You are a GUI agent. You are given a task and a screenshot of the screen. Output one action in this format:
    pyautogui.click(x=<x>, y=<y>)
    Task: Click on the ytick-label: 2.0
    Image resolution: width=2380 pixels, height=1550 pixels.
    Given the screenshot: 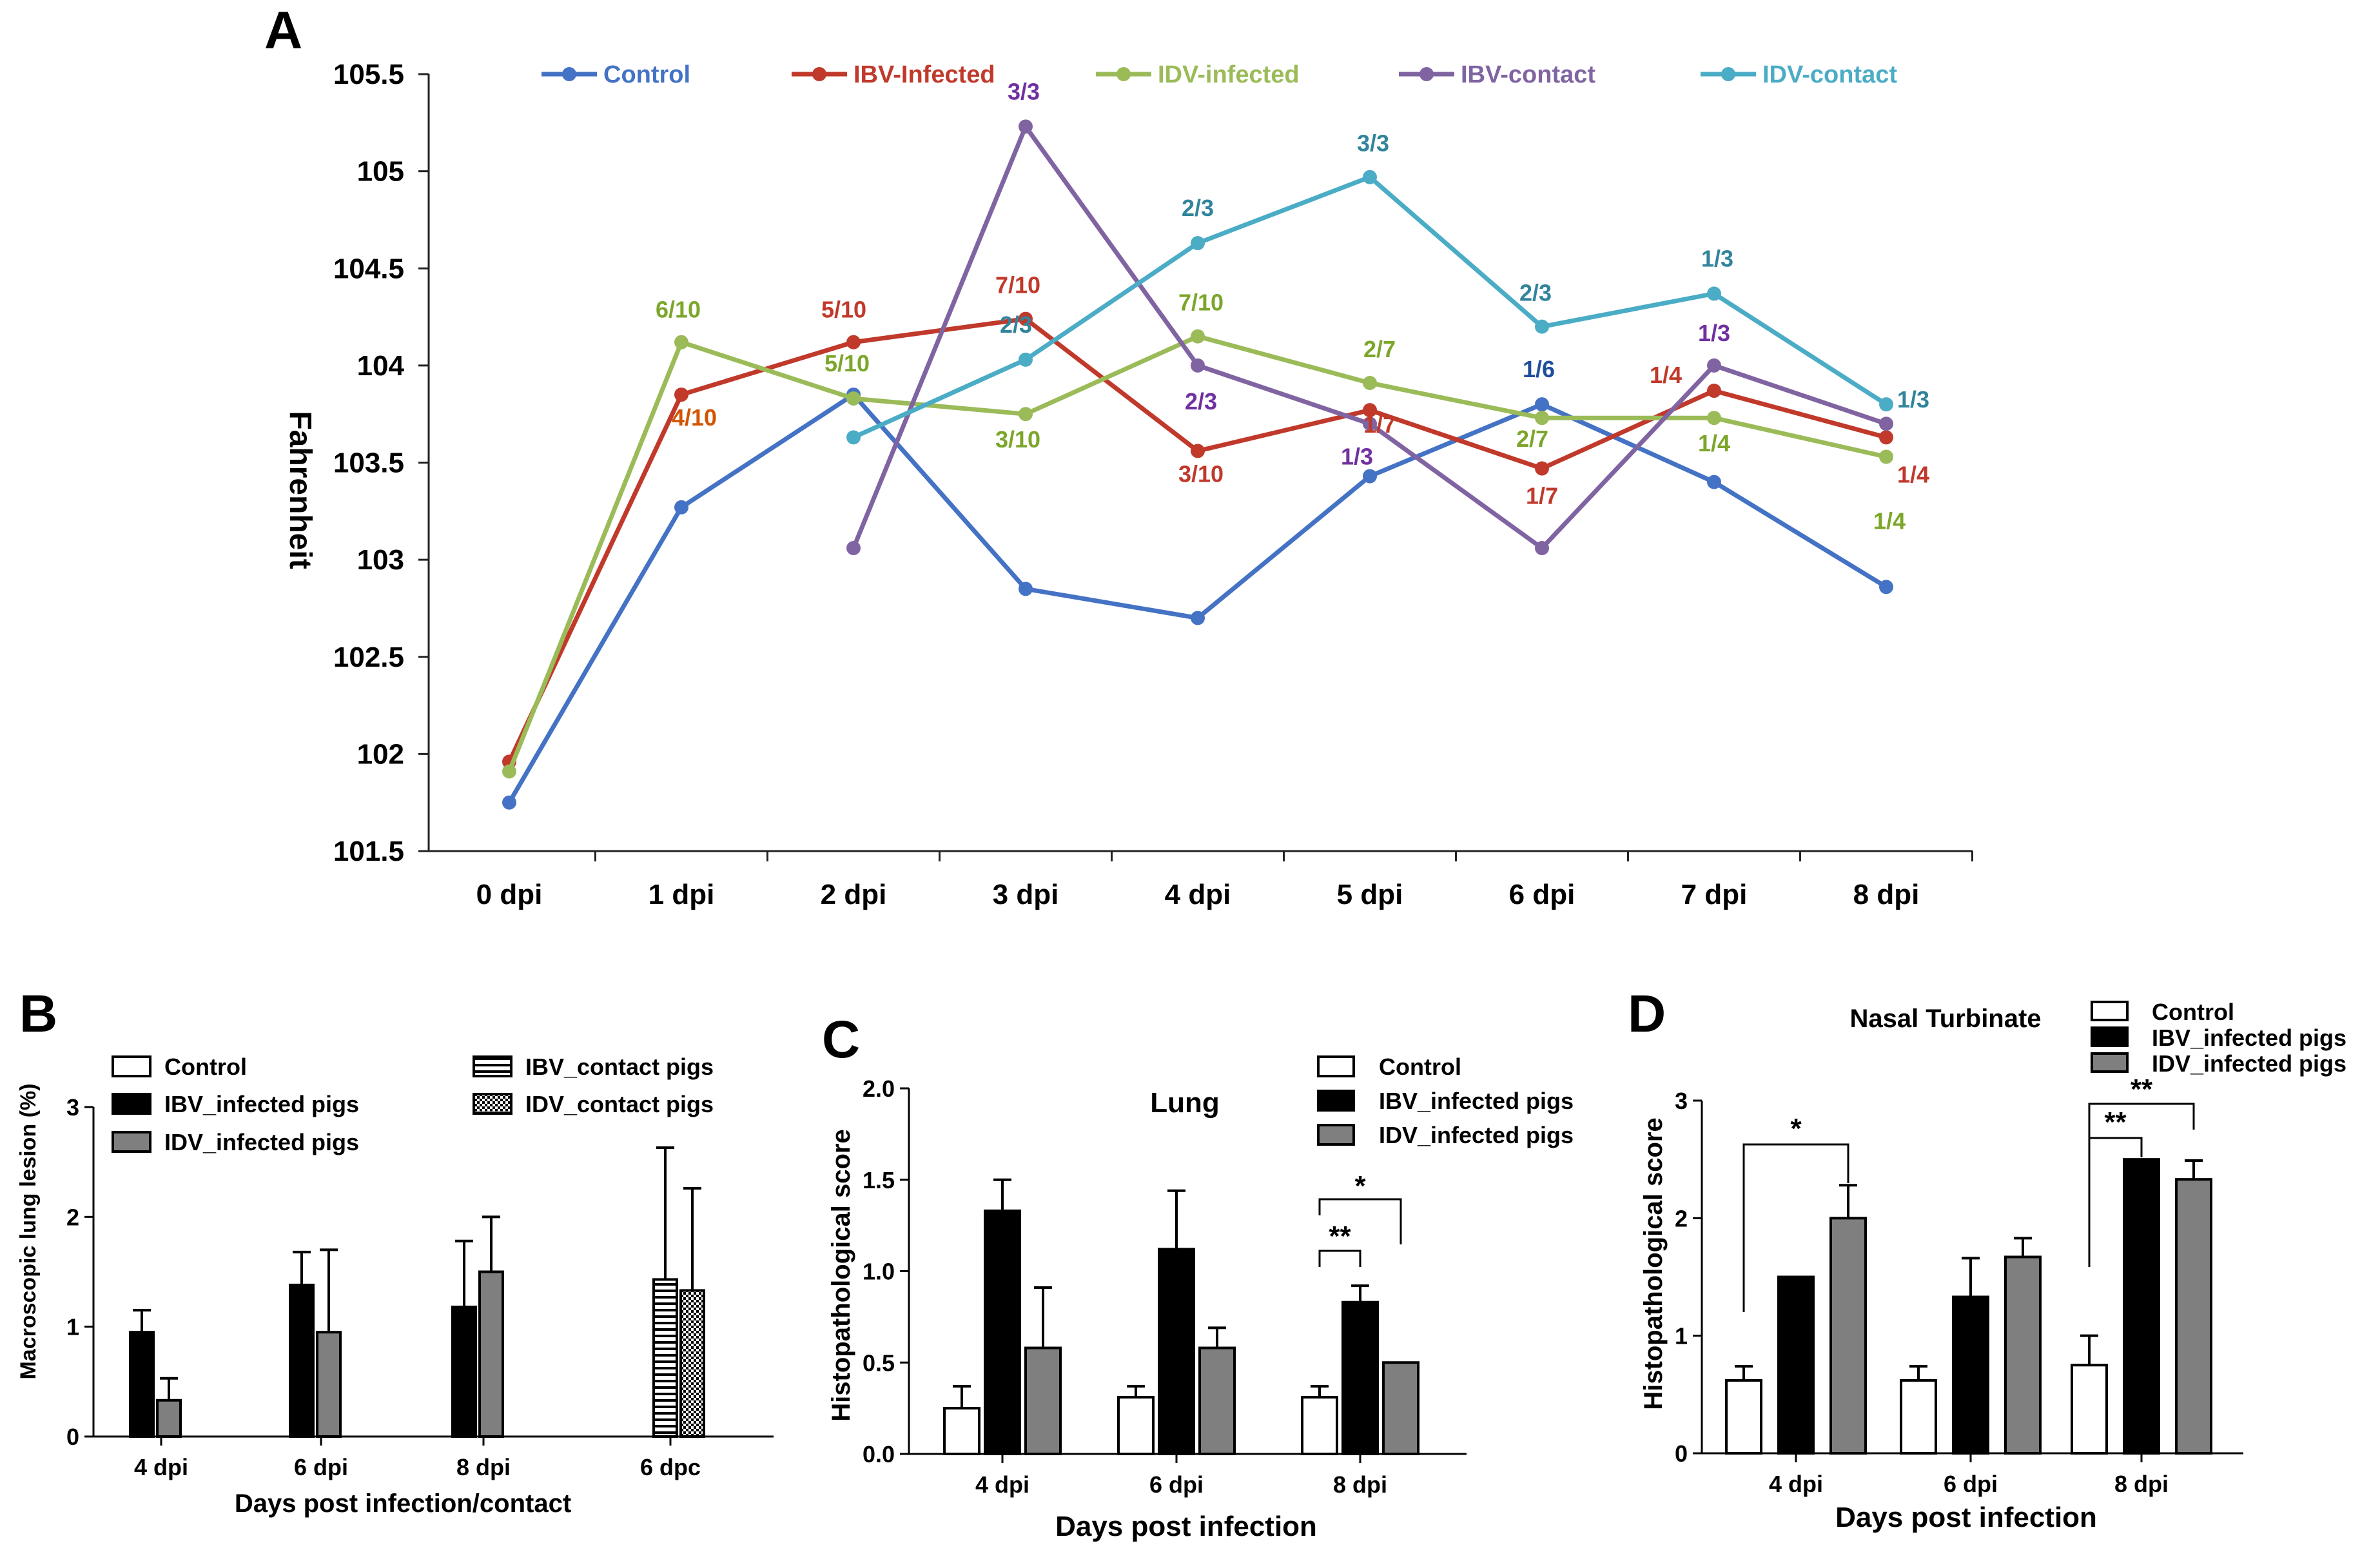 What is the action you would take?
    pyautogui.click(x=879, y=1088)
    